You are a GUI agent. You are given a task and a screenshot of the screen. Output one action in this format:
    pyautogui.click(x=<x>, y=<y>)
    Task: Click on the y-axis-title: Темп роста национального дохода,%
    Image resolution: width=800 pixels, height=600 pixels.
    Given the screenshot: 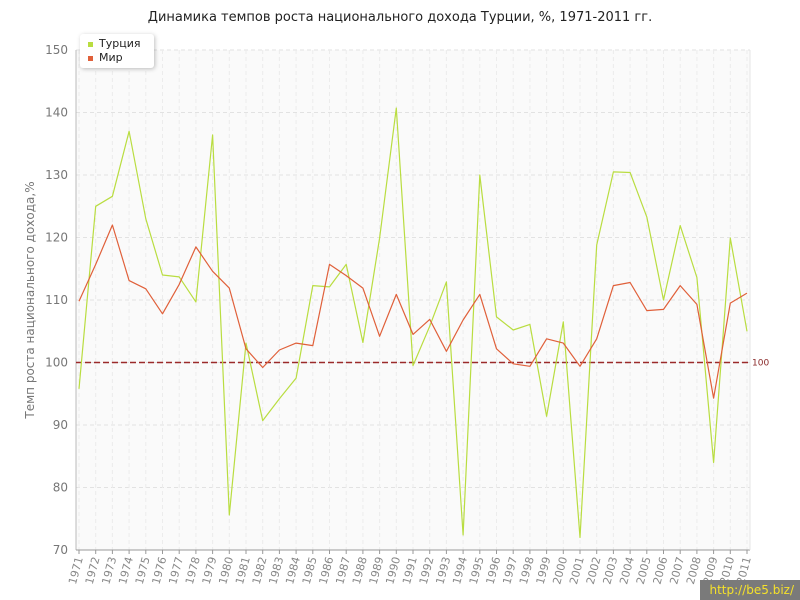 What is the action you would take?
    pyautogui.click(x=30, y=300)
    